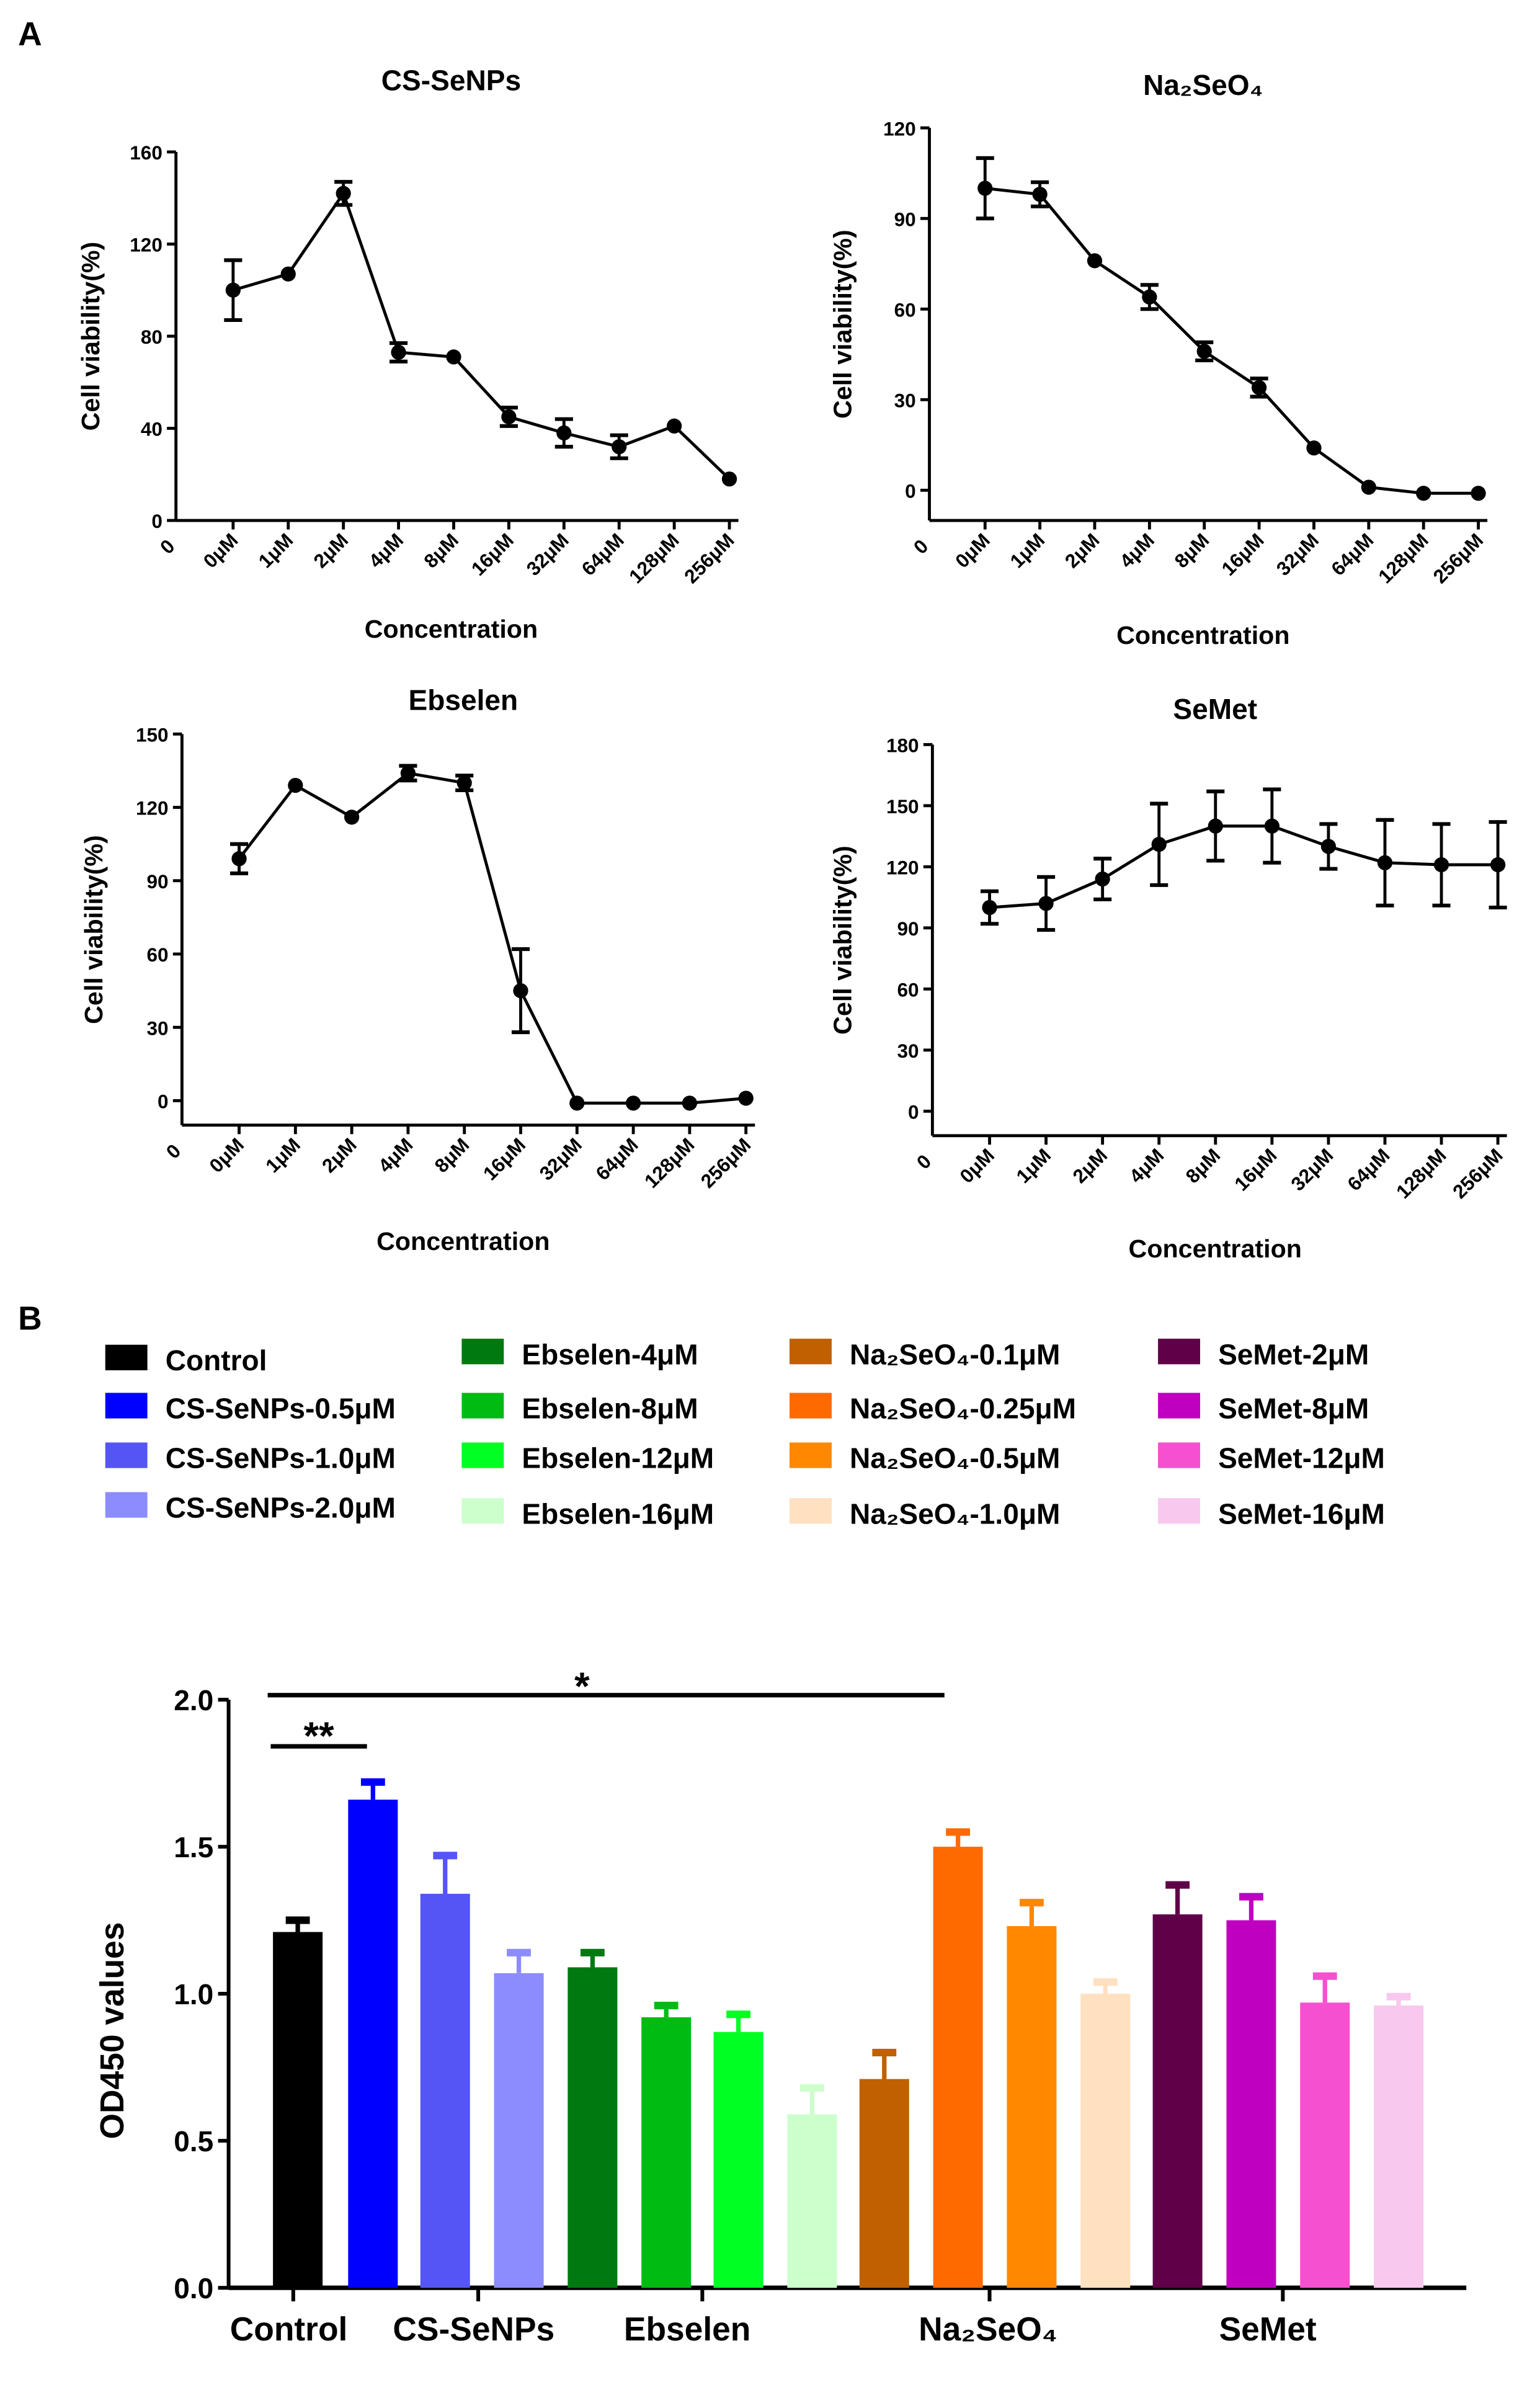 This screenshot has width=1540, height=2382. Describe the element at coordinates (606, 1687) in the screenshot. I see `significance-single: *` at that location.